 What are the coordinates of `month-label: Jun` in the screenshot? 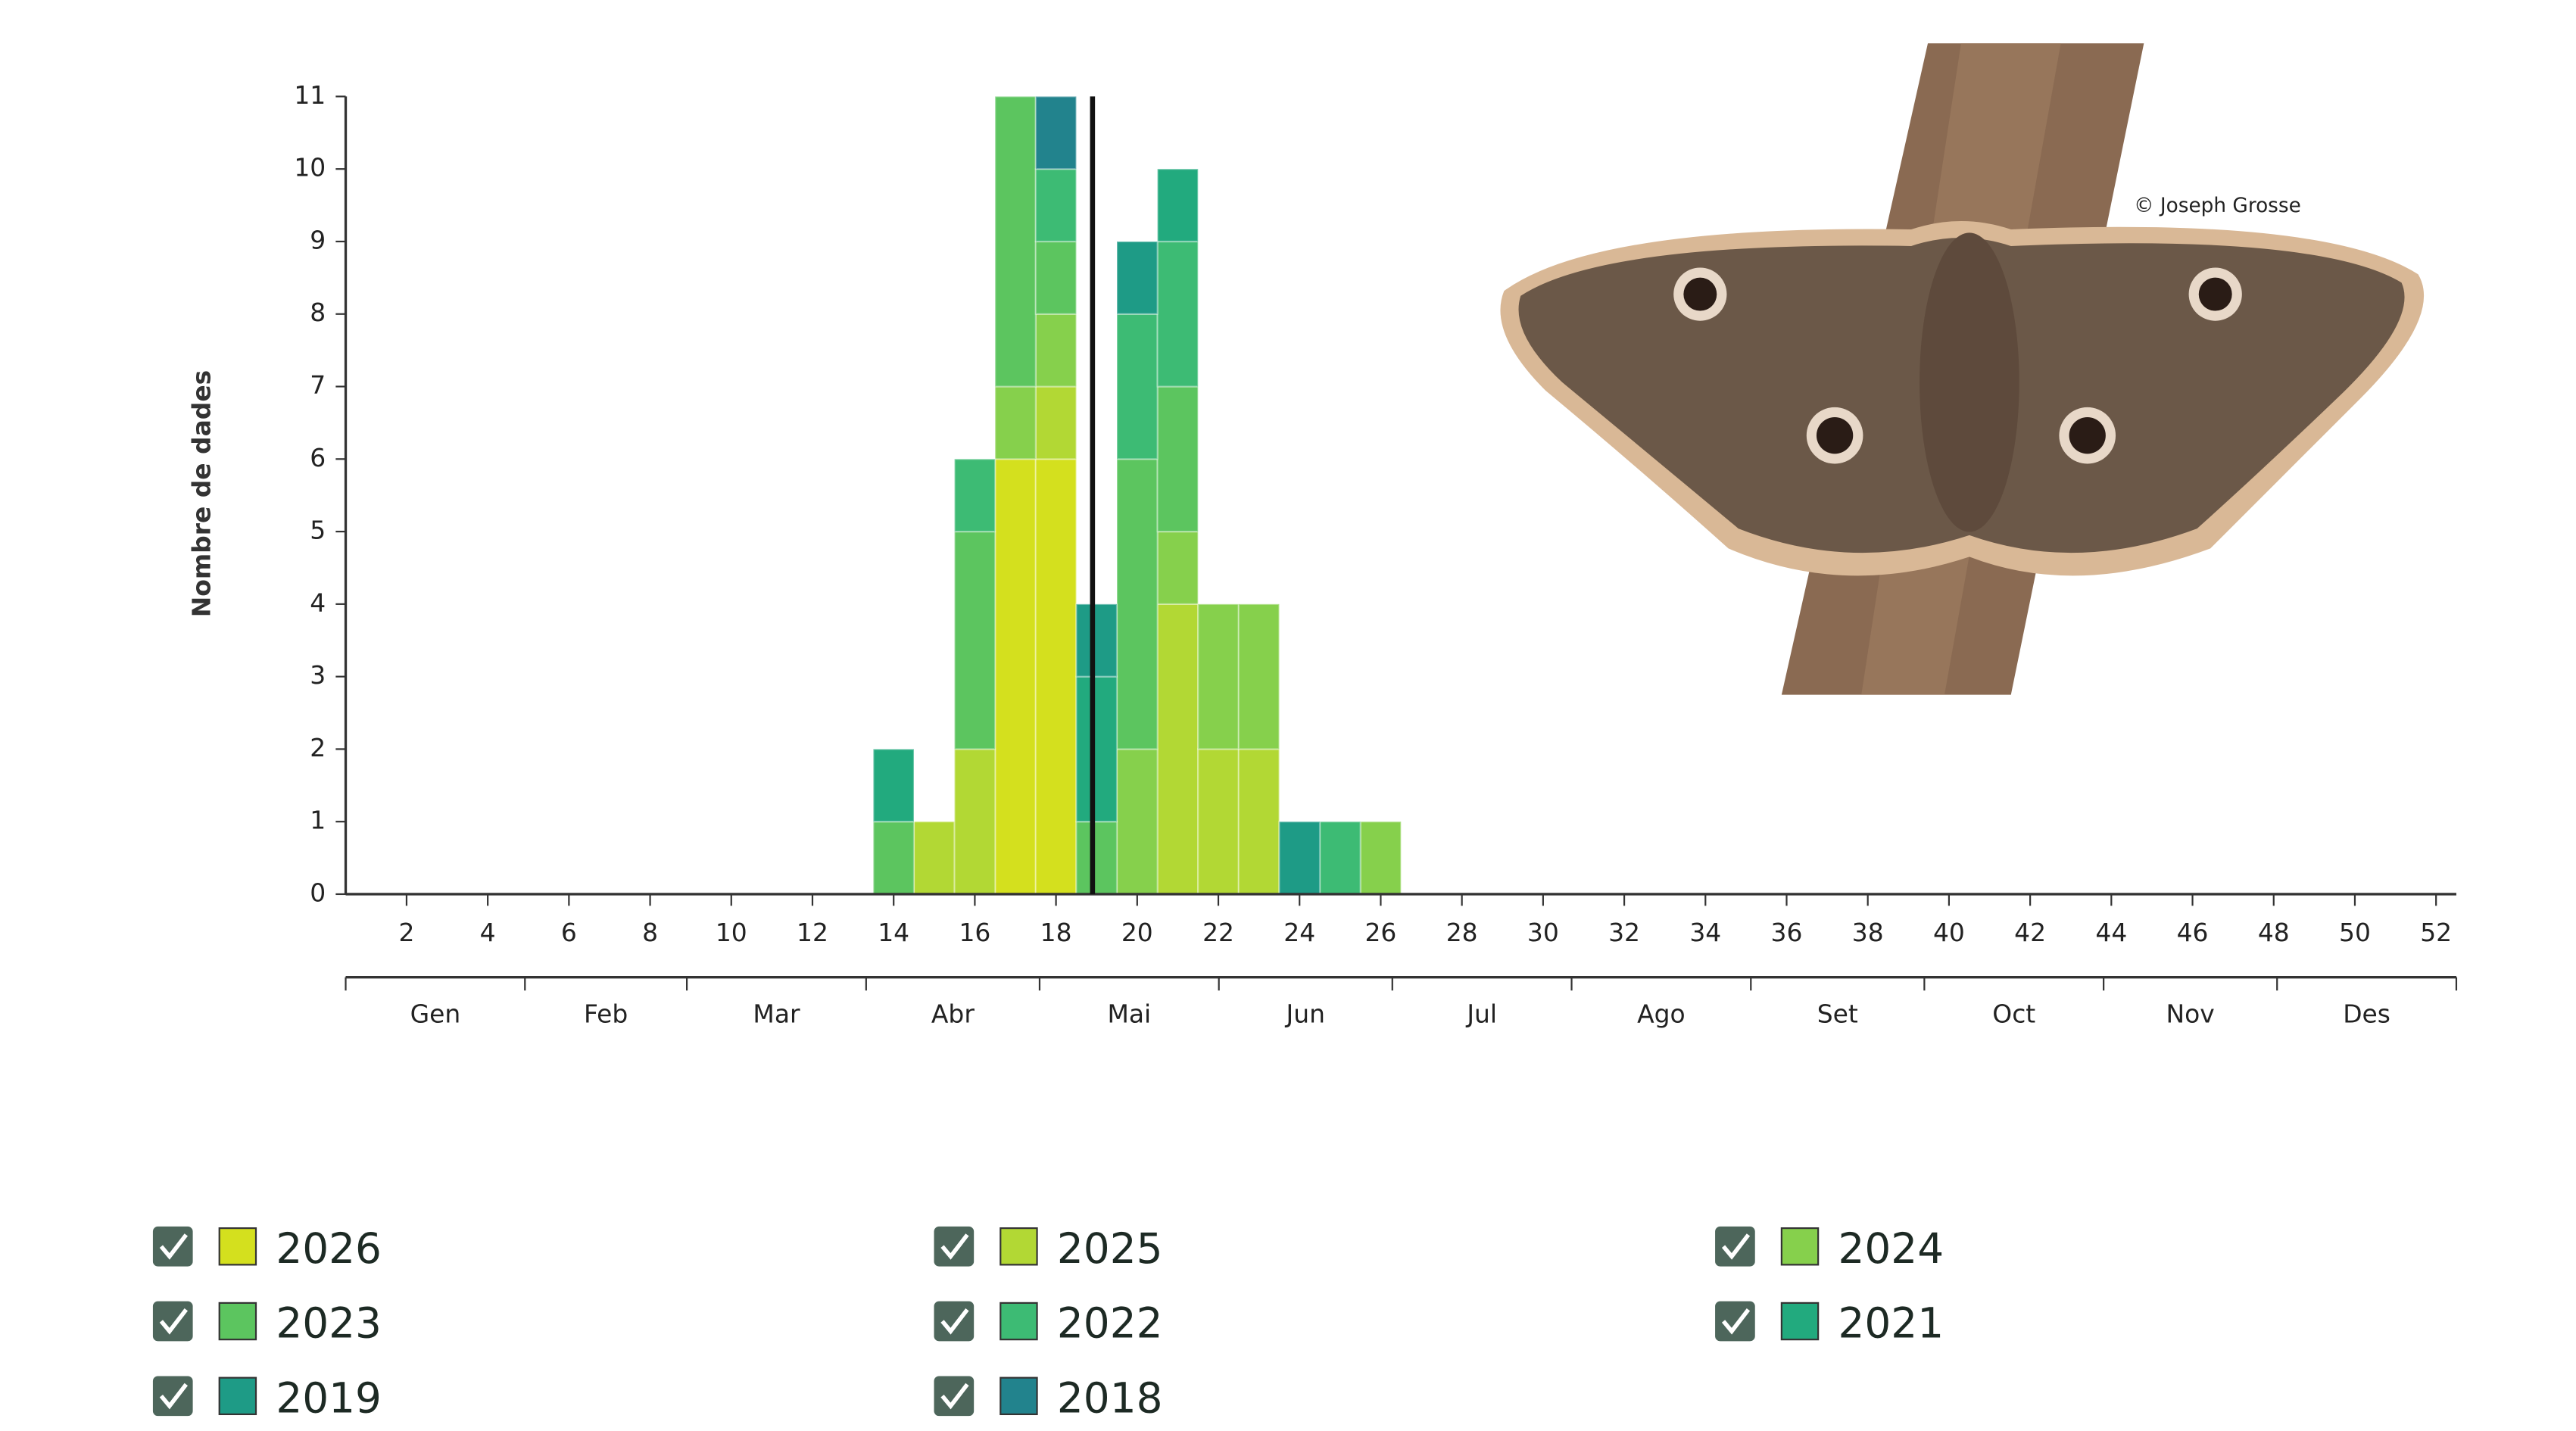 It's located at (1305, 1014).